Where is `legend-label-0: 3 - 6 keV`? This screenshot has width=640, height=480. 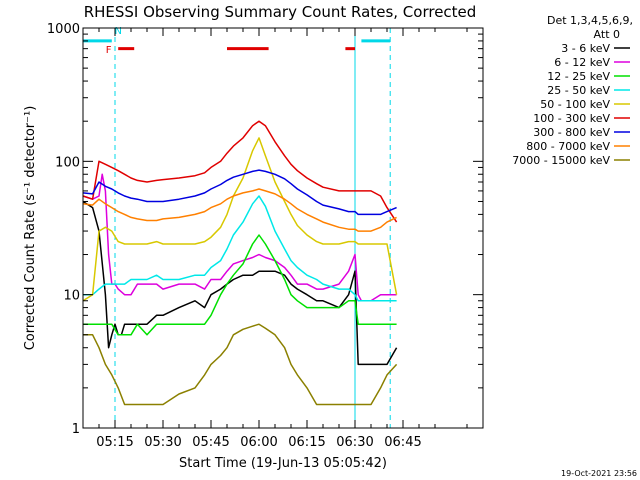
legend-label-0: 3 - 6 keV is located at coordinates (585, 48).